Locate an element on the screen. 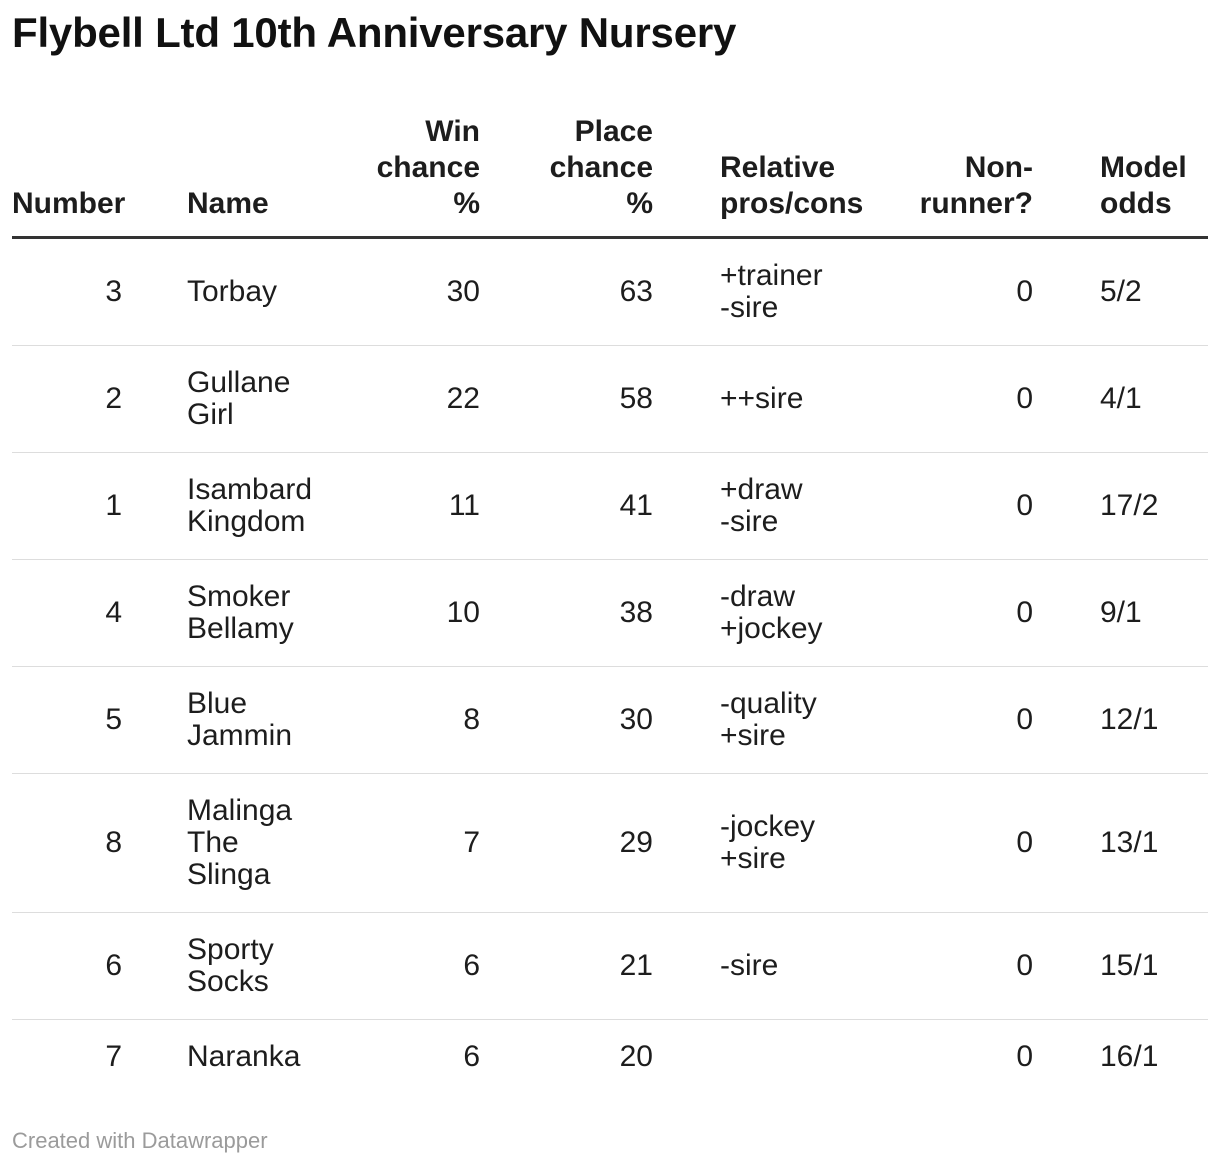 The image size is (1220, 1166). attribution: Created with Datawrapper is located at coordinates (610, 1141).